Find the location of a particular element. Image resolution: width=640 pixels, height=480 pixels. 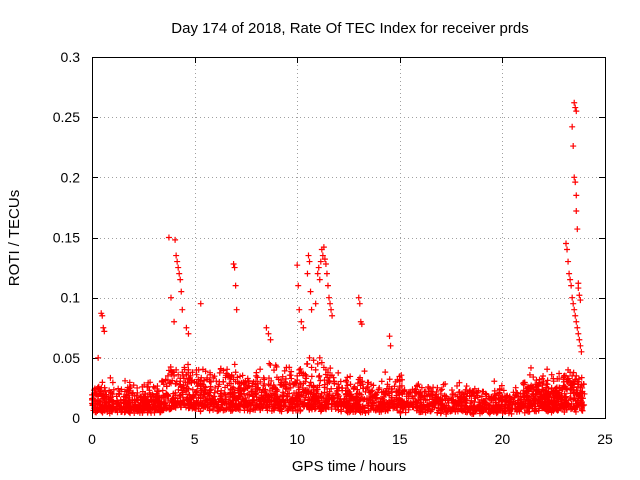

x-tick-label: 20 is located at coordinates (503, 439).